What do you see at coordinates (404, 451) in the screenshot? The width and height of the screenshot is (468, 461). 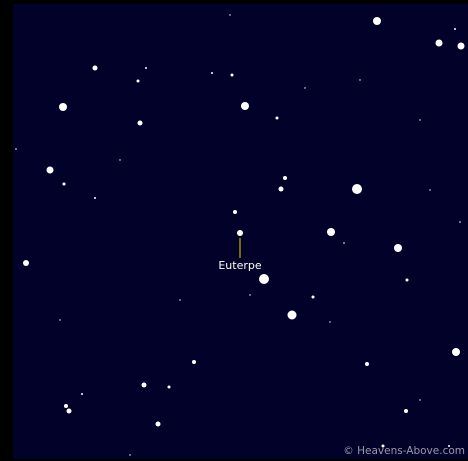 I see `copyright: © Heavens-Above.com` at bounding box center [404, 451].